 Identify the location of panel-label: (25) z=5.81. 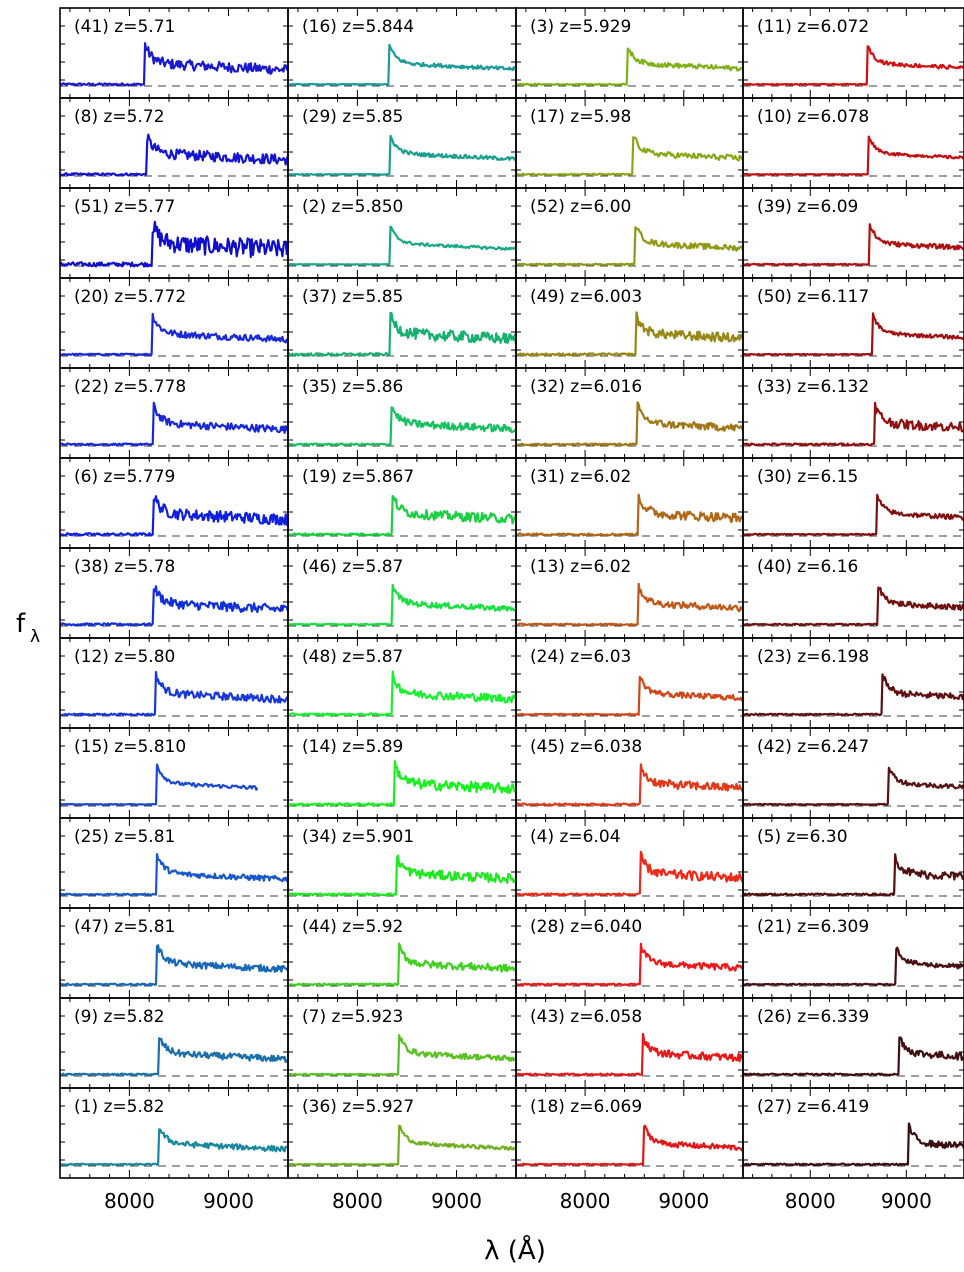
(124, 837).